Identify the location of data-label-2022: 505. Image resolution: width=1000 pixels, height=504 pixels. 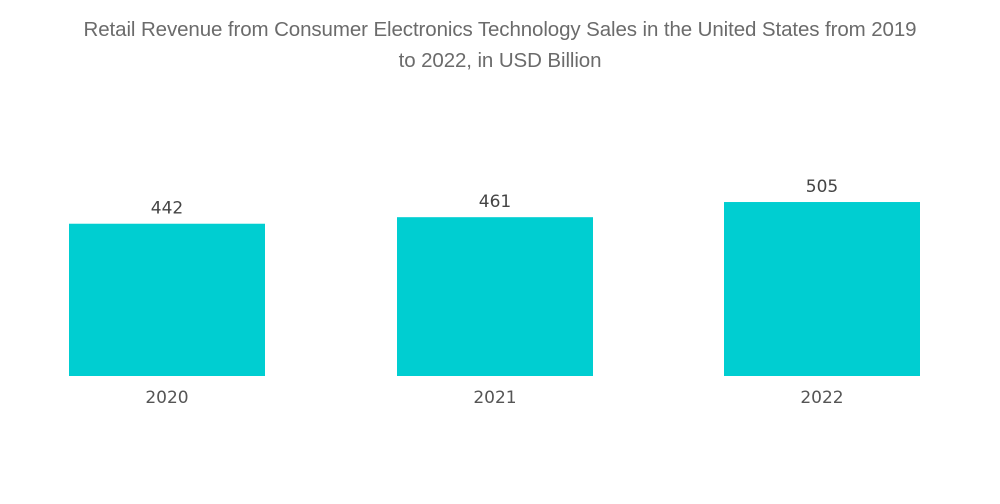
(822, 187).